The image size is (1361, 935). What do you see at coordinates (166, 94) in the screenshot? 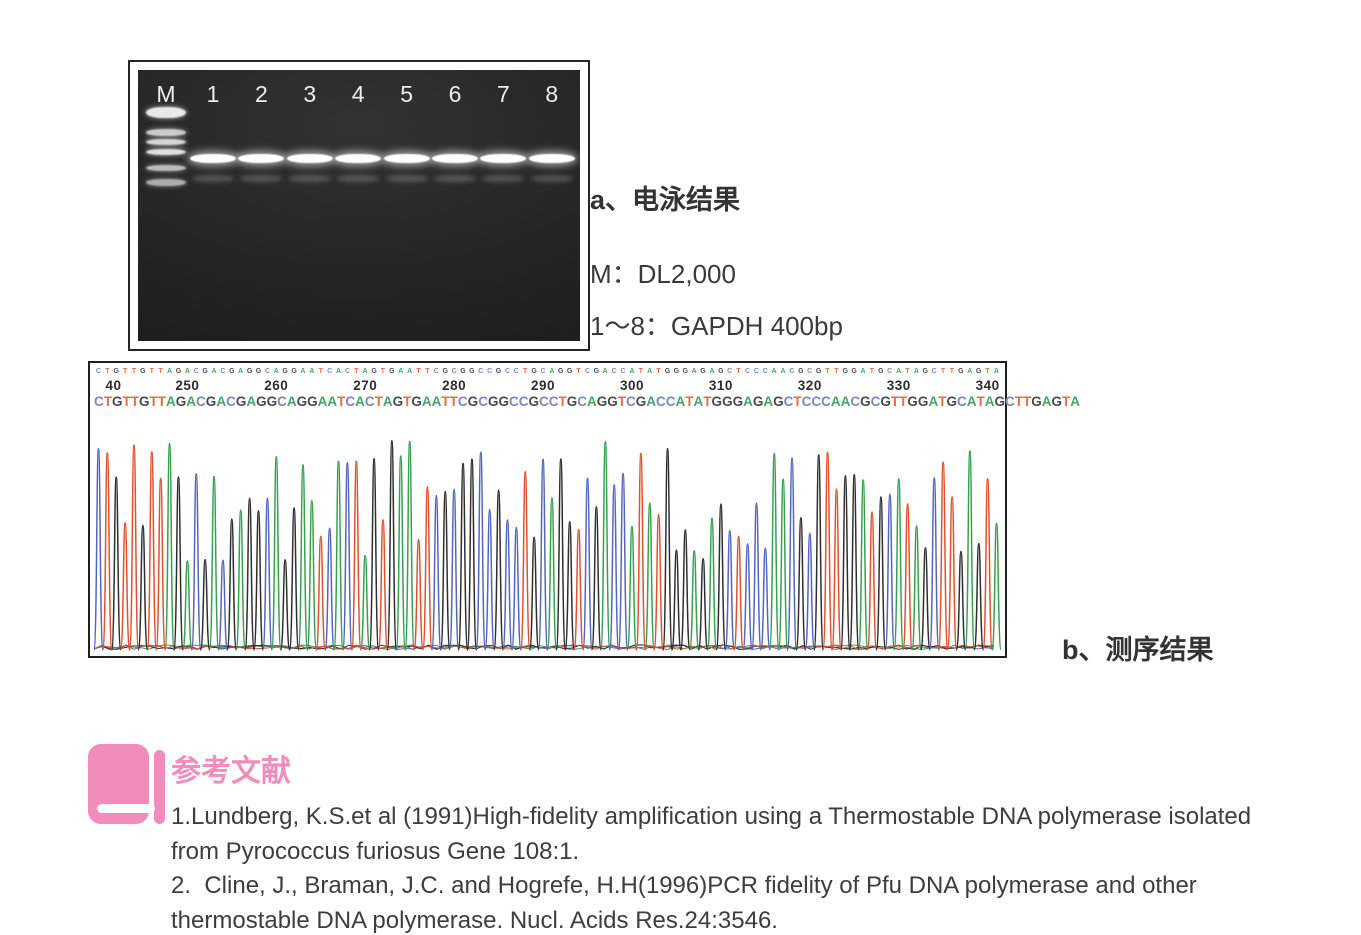
I see `gel-lane-label: M` at bounding box center [166, 94].